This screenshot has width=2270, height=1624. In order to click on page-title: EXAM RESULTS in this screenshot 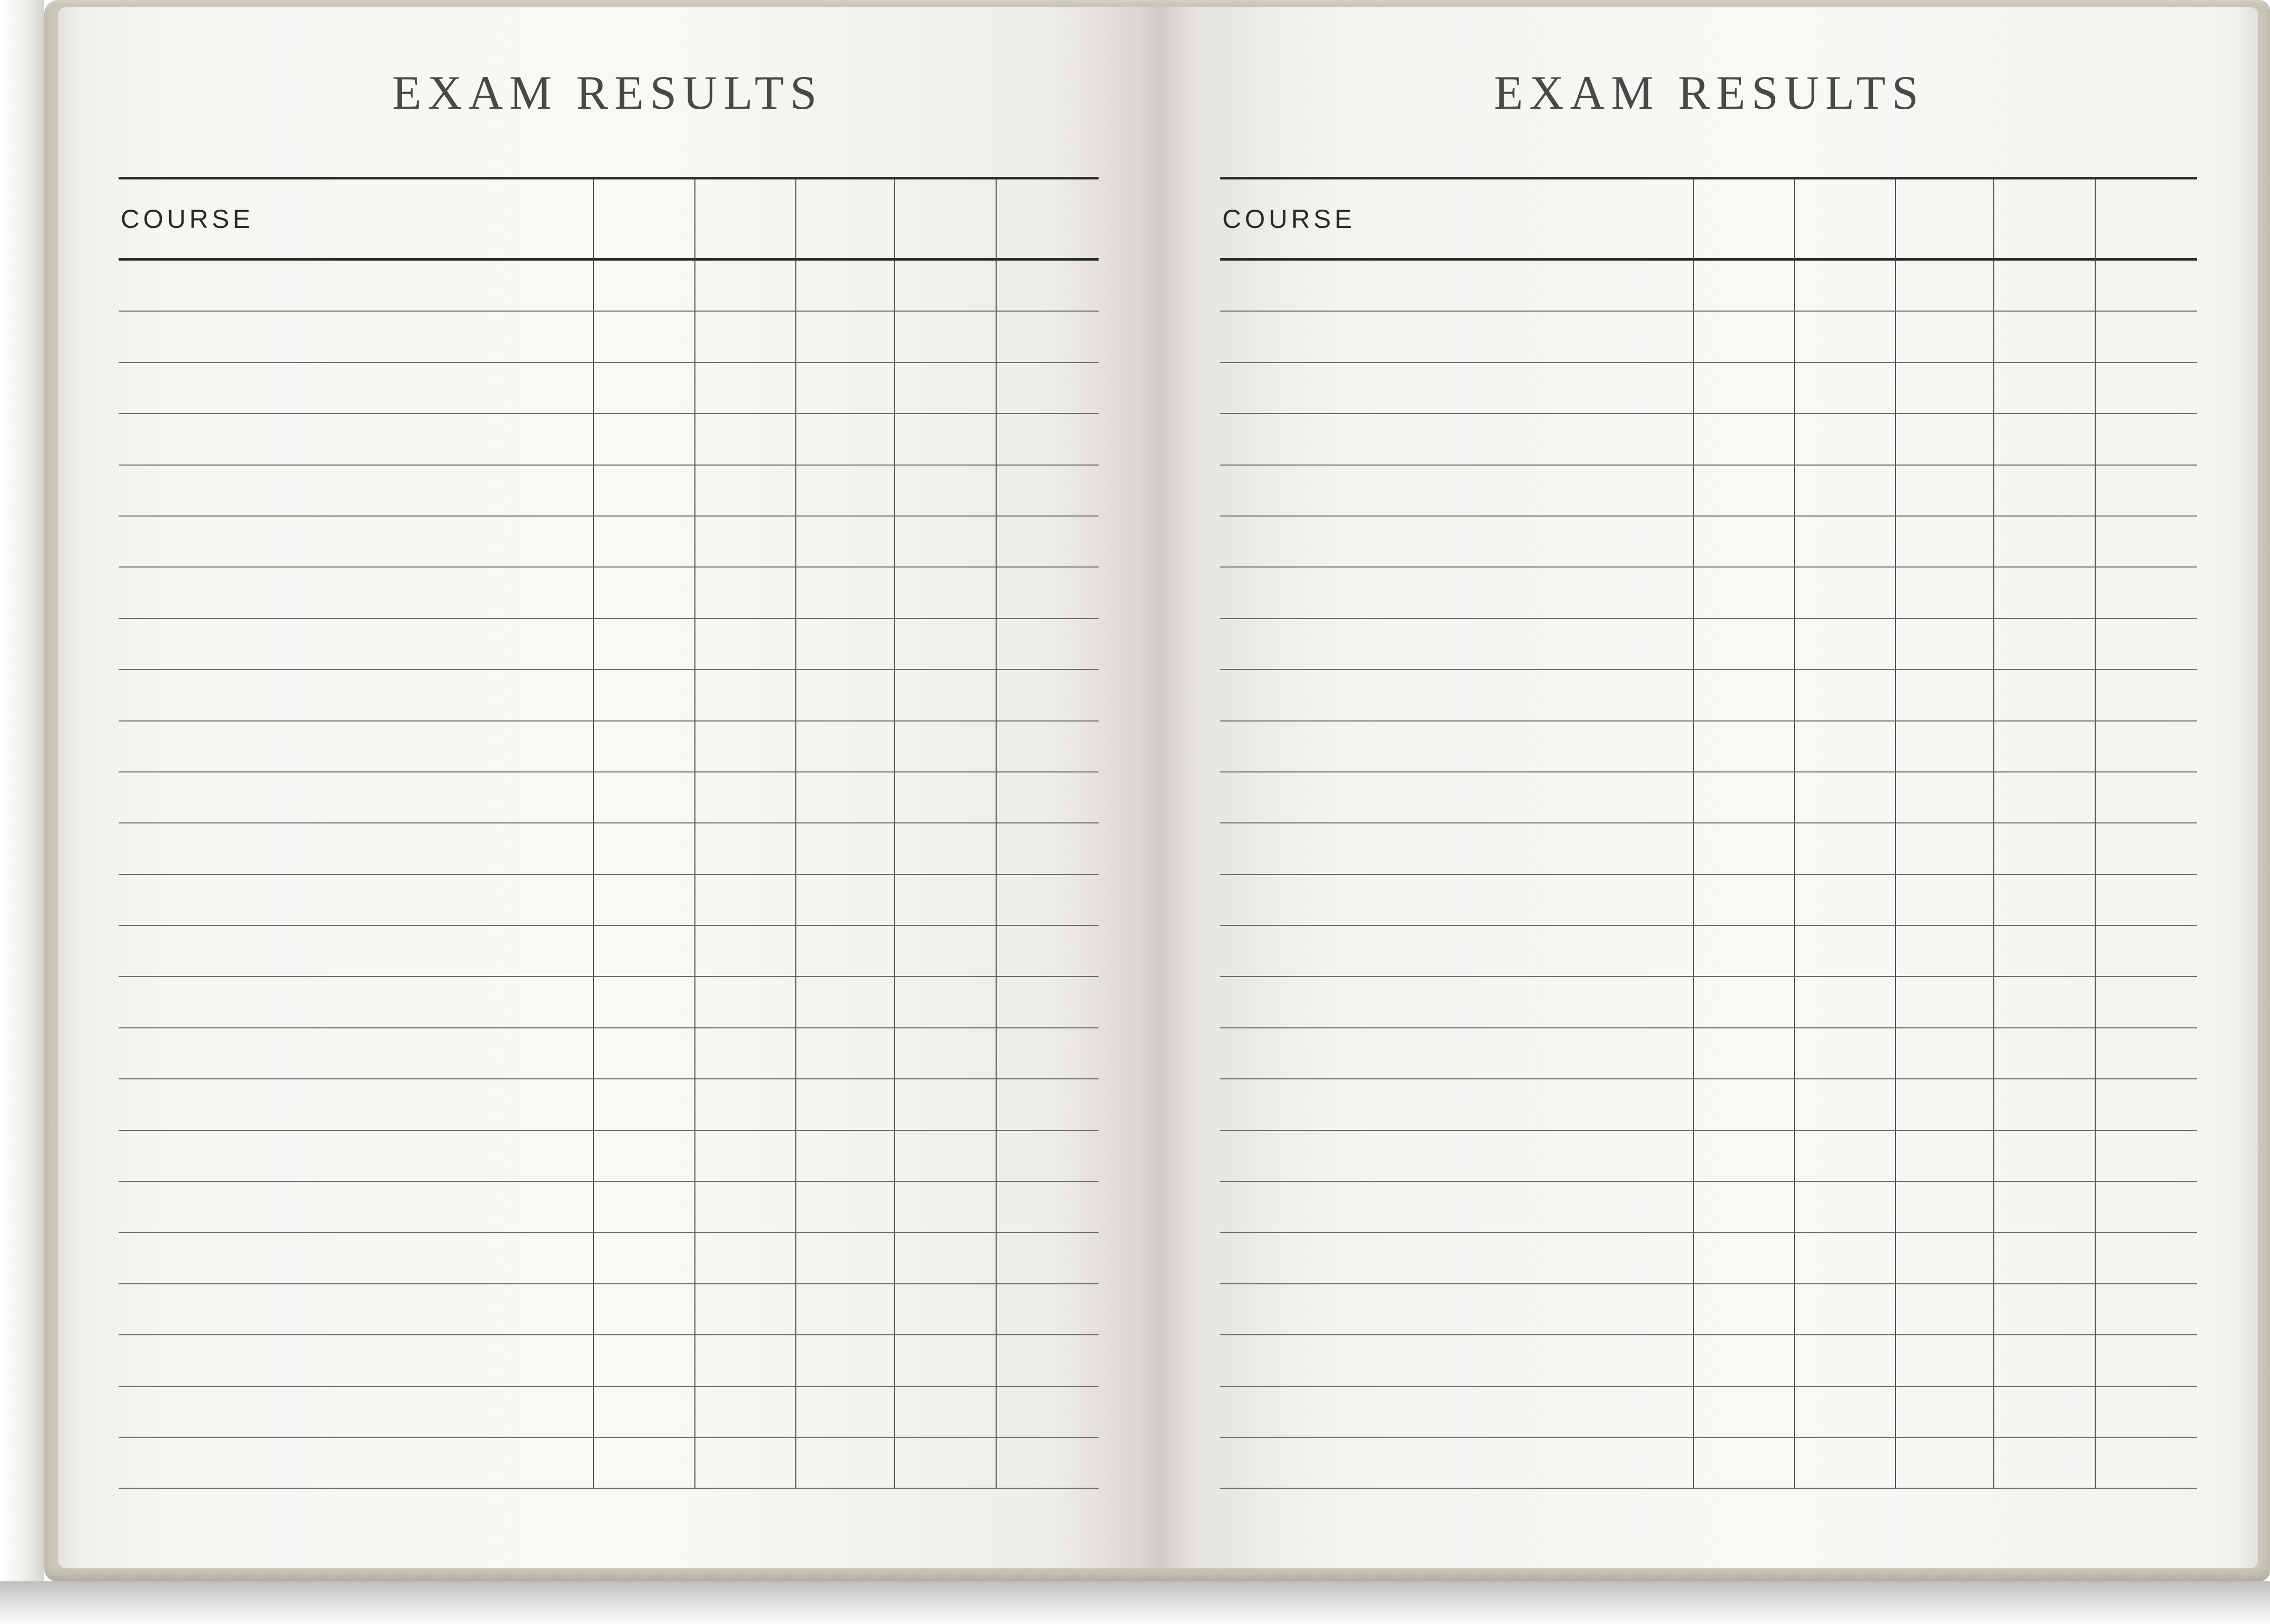, I will do `click(607, 92)`.